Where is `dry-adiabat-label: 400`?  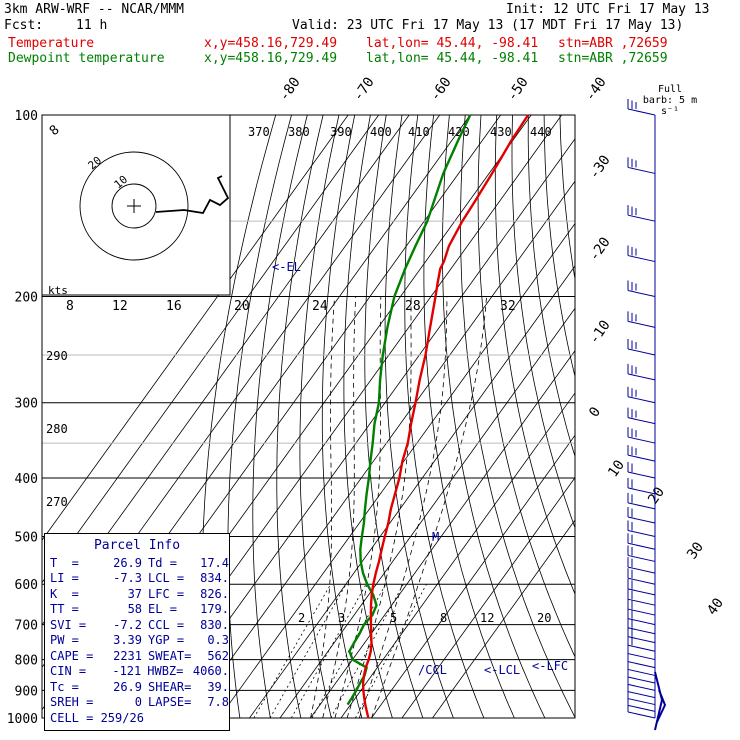 dry-adiabat-label: 400 is located at coordinates (381, 132).